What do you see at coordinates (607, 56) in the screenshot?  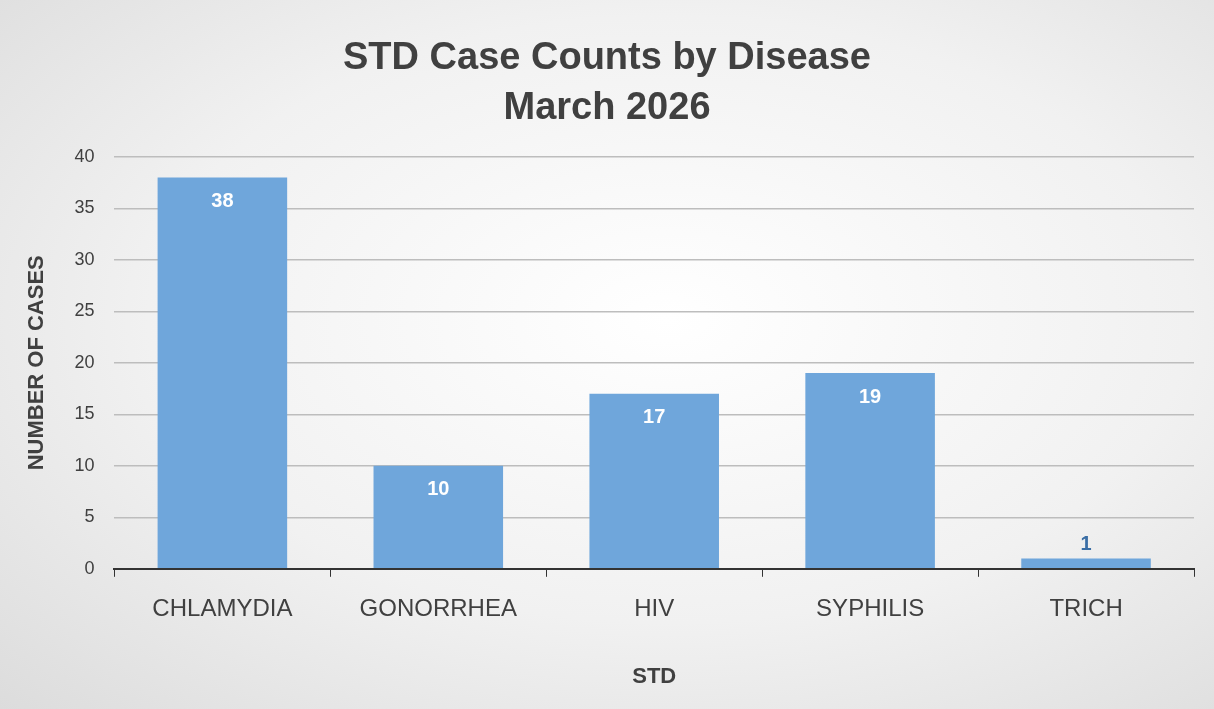 I see `chart-title: STD Case Counts by Disease` at bounding box center [607, 56].